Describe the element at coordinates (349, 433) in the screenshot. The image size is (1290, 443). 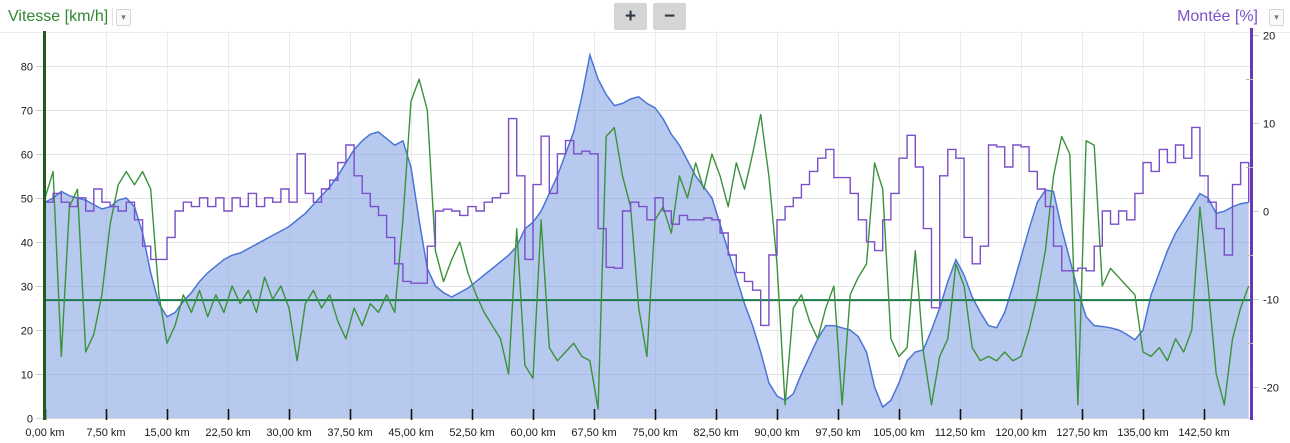
I see `x-axis-tick-label: 37,50 km` at that location.